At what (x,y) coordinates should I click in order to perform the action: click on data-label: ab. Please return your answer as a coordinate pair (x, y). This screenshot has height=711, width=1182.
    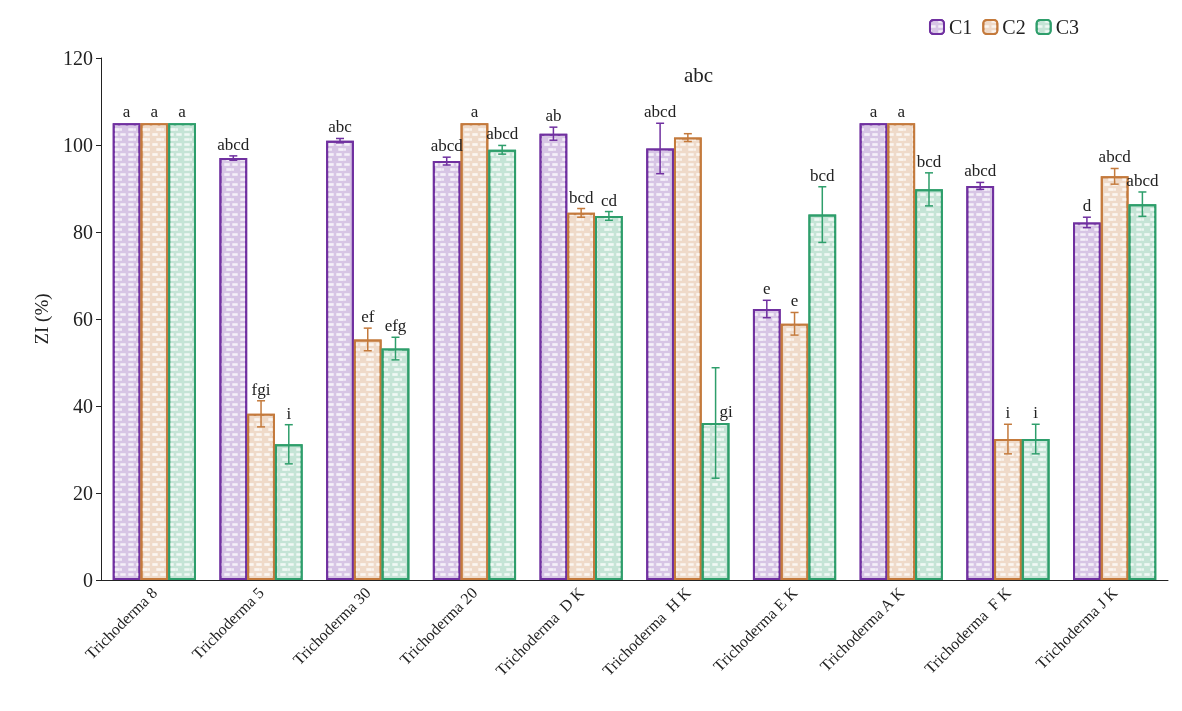
    Looking at the image, I should click on (553, 116).